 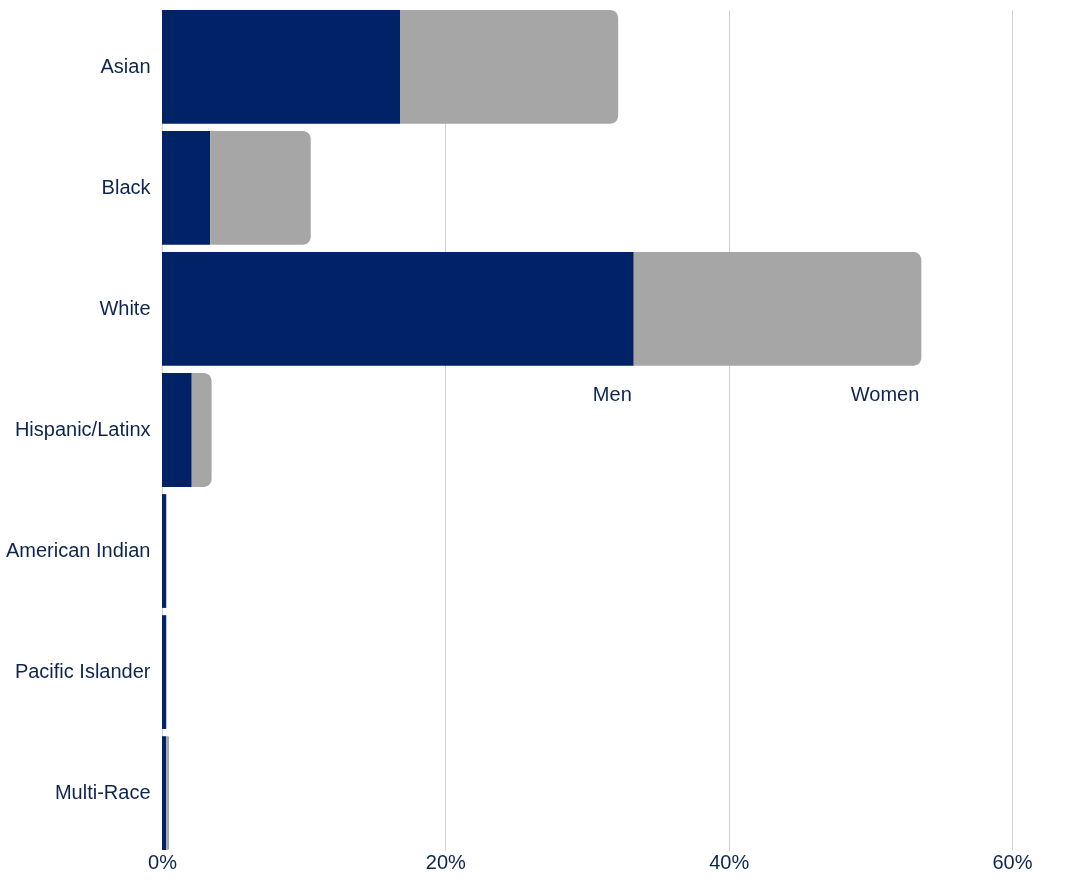 I want to click on series-label: Women, so click(x=885, y=393).